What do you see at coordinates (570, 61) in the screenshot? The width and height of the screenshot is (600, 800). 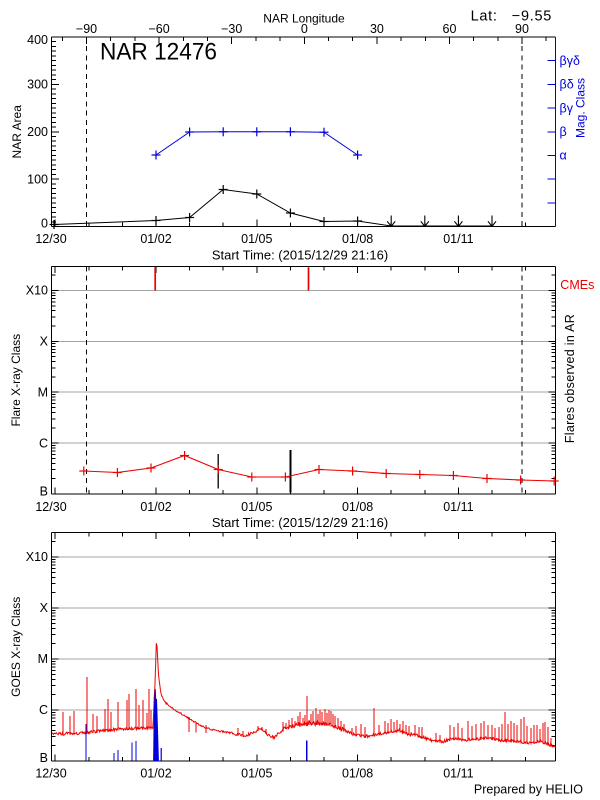 I see `svg-text: βγδ` at bounding box center [570, 61].